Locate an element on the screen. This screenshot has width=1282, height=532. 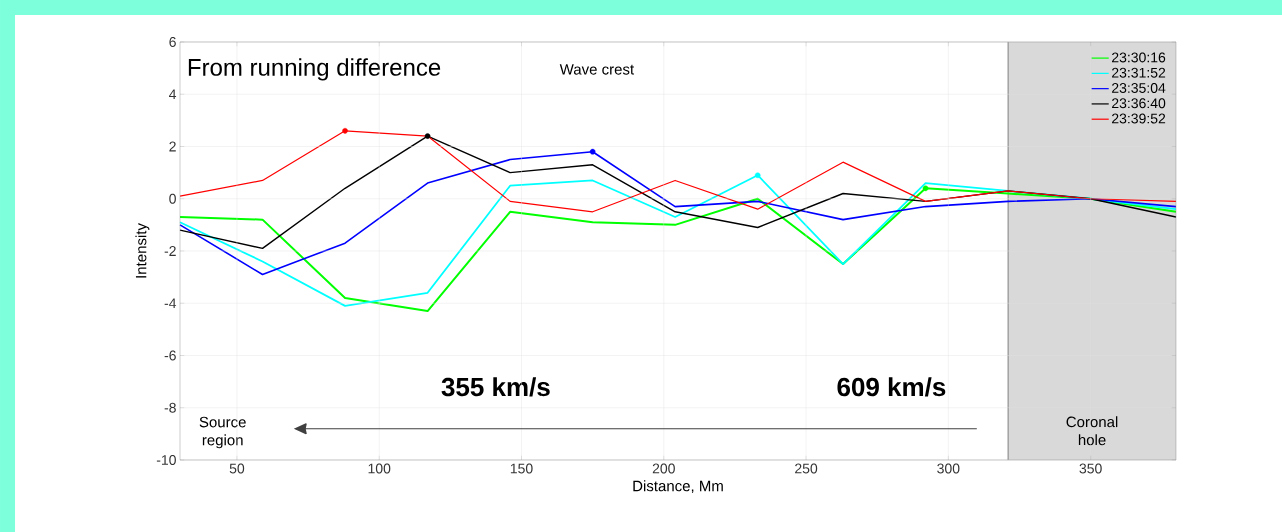
legend-label: 23:30:16 is located at coordinates (1139, 57).